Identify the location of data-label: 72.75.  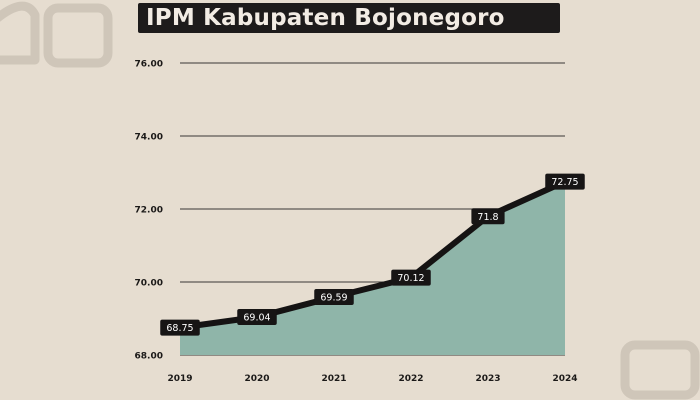
(565, 181).